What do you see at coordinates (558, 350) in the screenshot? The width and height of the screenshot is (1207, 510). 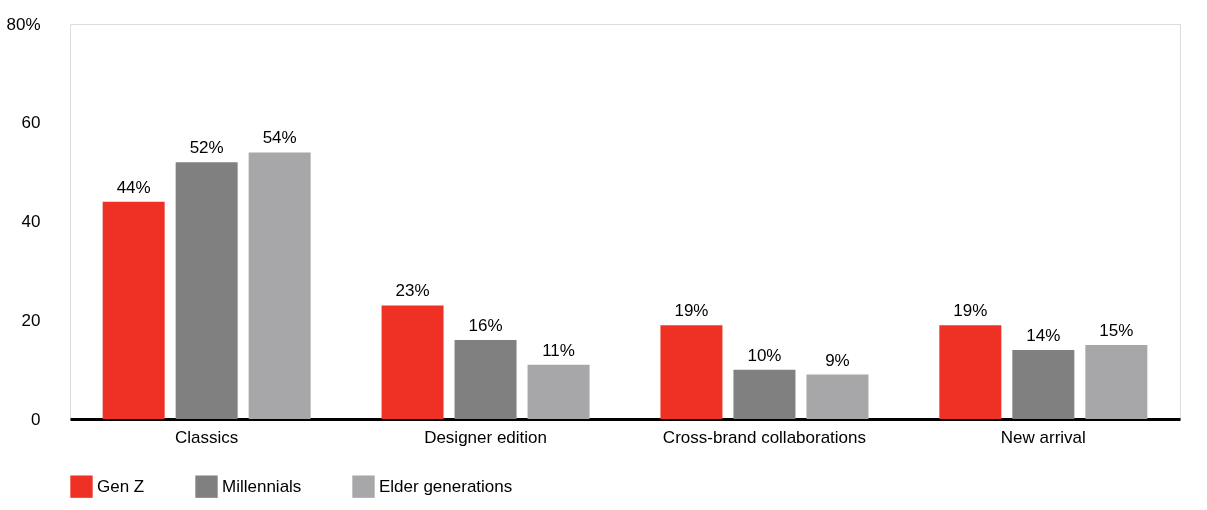 I see `data-label: 11%` at bounding box center [558, 350].